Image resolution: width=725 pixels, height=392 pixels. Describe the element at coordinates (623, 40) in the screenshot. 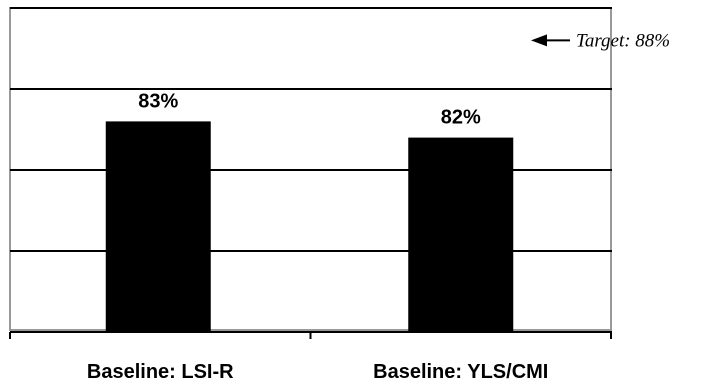

I see `target-label: Target: 88%` at that location.